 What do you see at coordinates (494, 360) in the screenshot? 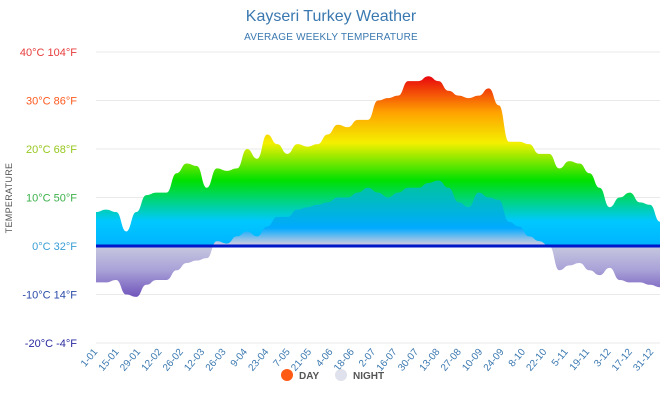
I see `x-tick-label: 24-09` at bounding box center [494, 360].